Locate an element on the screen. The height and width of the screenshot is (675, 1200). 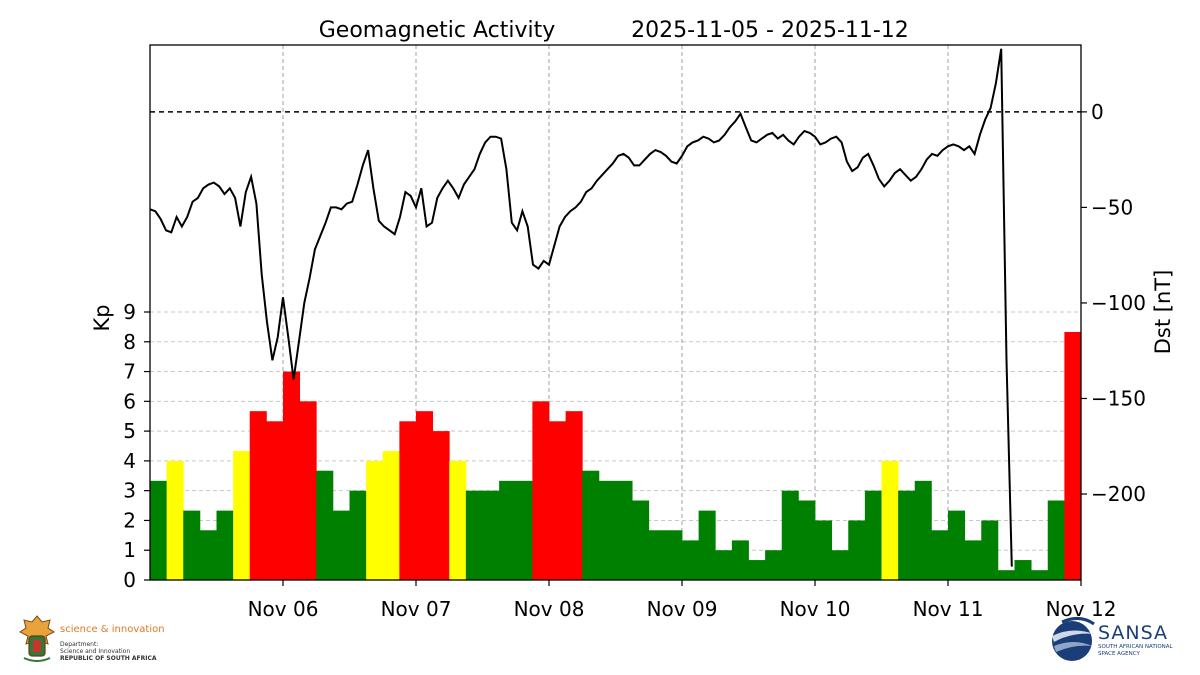
dsi-logo is located at coordinates (98, 640).